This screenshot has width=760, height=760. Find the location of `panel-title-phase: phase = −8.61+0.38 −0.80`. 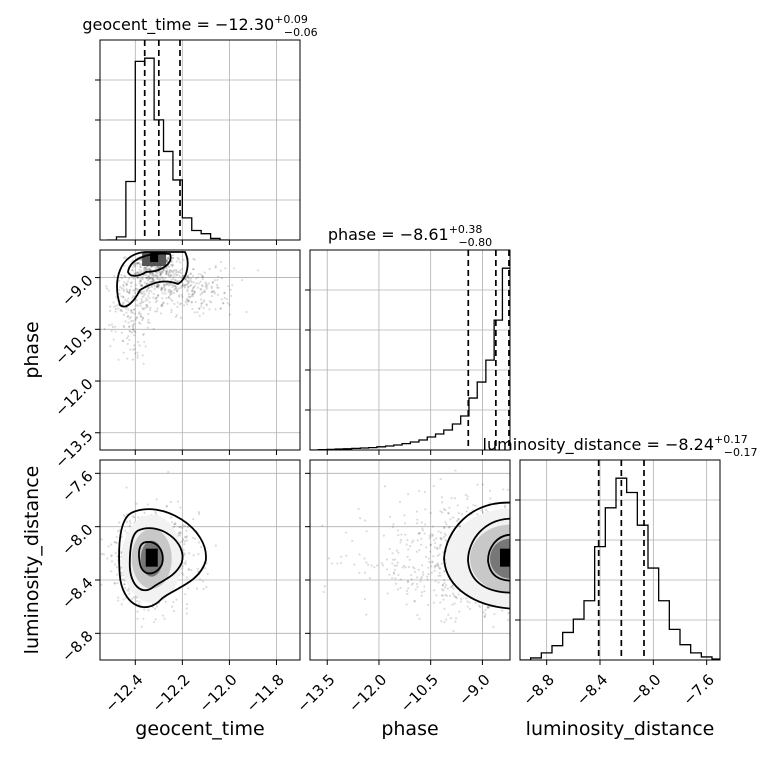

panel-title-phase: phase = −8.61+0.38 −0.80 is located at coordinates (410, 236).